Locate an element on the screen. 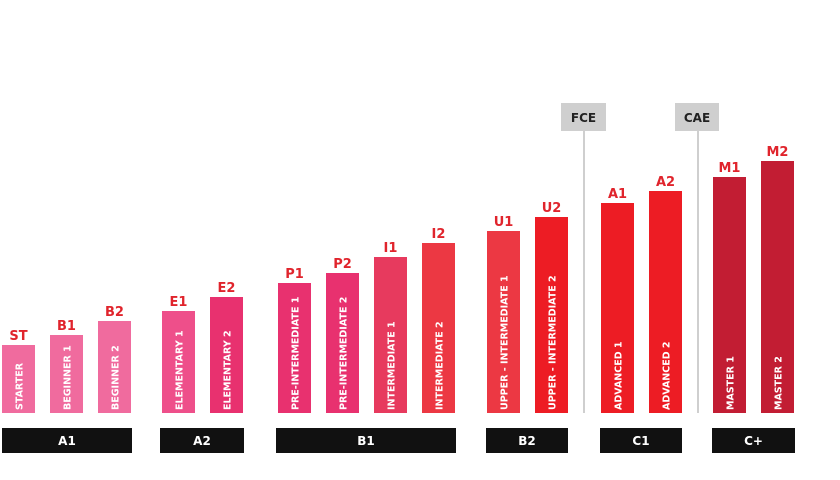  bar-u1 is located at coordinates (503, 322).